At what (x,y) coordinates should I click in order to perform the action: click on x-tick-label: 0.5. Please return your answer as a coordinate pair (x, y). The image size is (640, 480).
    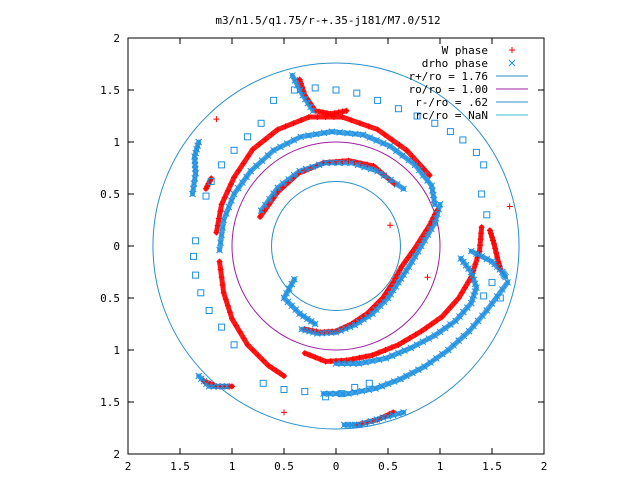
    Looking at the image, I should click on (388, 466).